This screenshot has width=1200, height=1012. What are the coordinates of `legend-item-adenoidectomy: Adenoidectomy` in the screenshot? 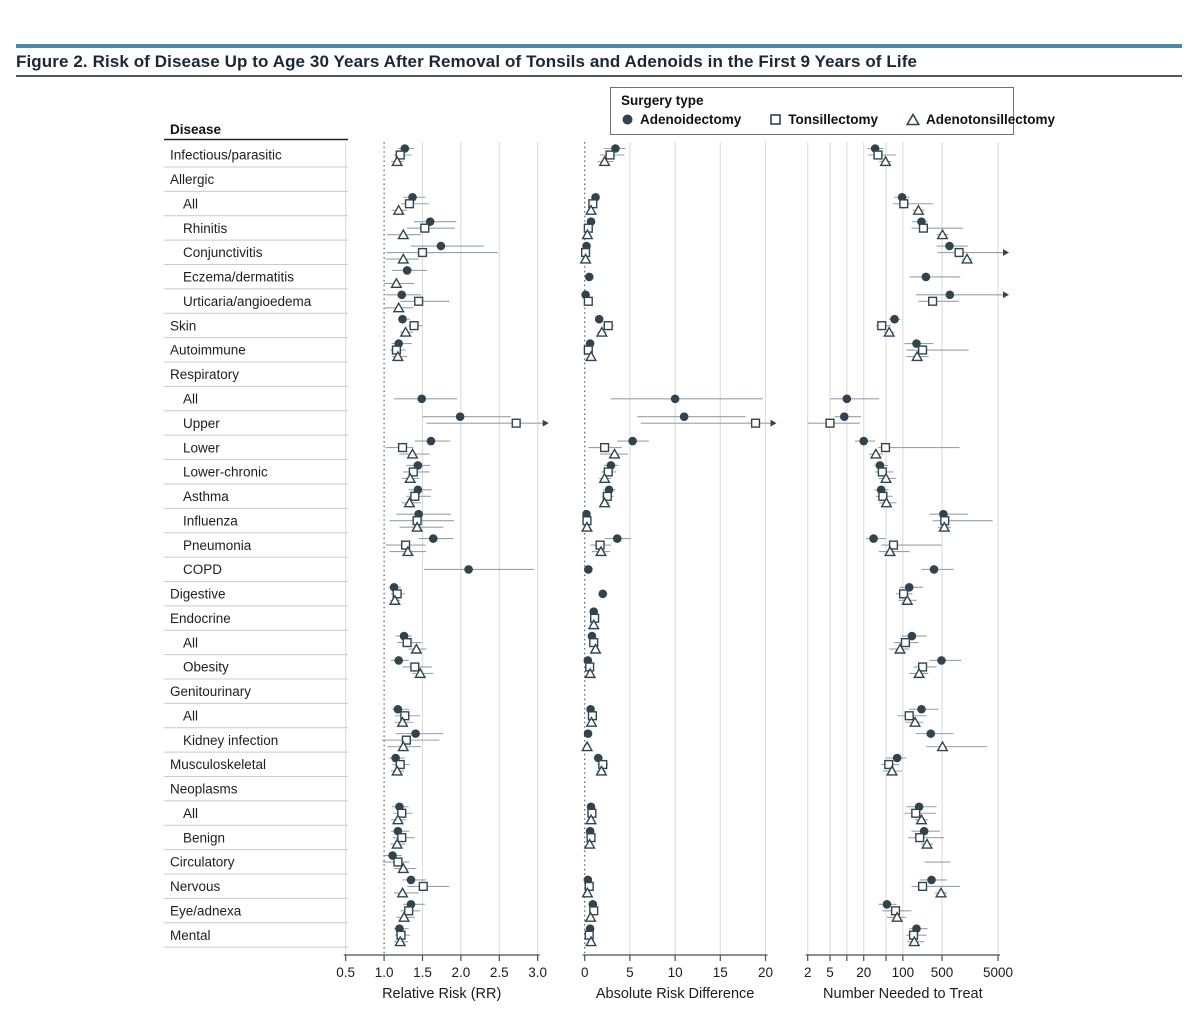 It's located at (681, 119).